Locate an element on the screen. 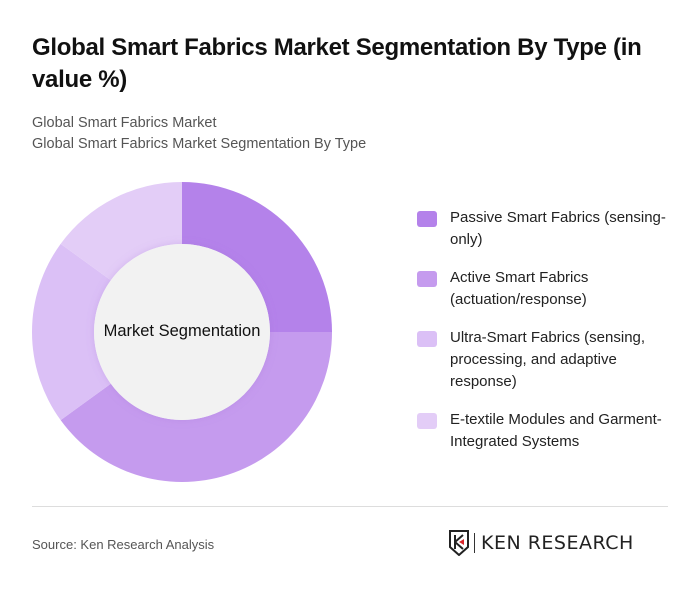 The width and height of the screenshot is (700, 591). ken-logo-icon is located at coordinates (459, 543).